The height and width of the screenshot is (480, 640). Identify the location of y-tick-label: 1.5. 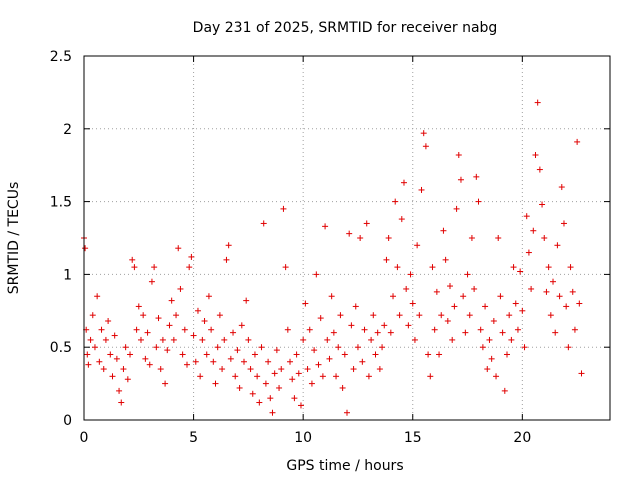
(61, 203).